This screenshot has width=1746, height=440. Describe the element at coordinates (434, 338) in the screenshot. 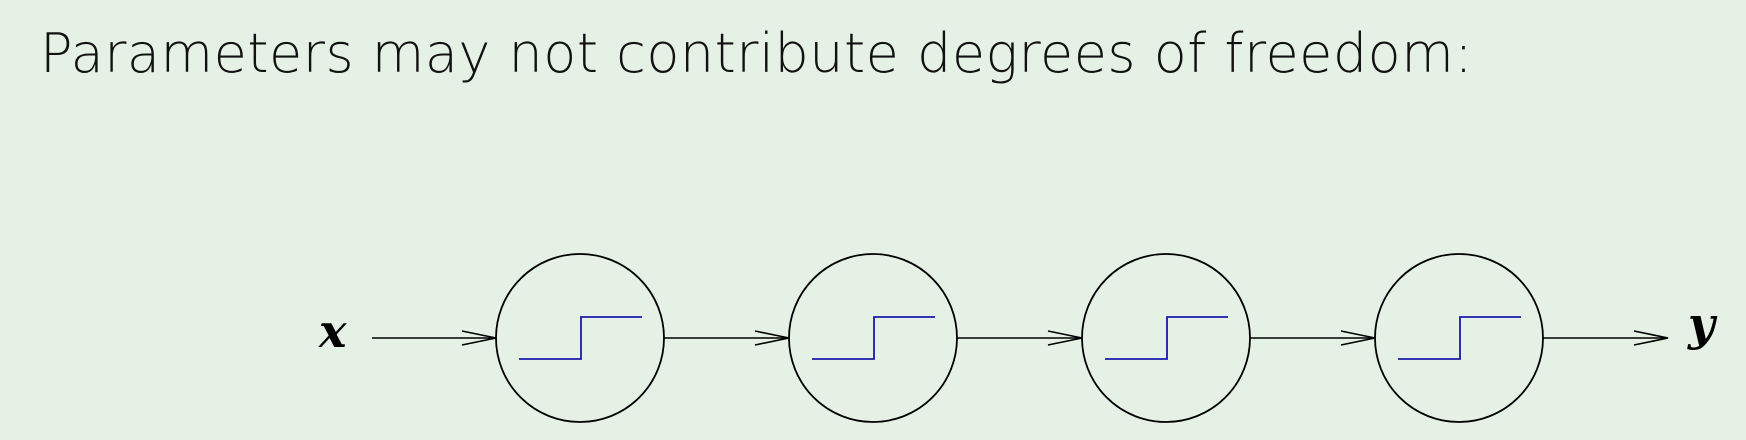

I see `input-arrow` at that location.